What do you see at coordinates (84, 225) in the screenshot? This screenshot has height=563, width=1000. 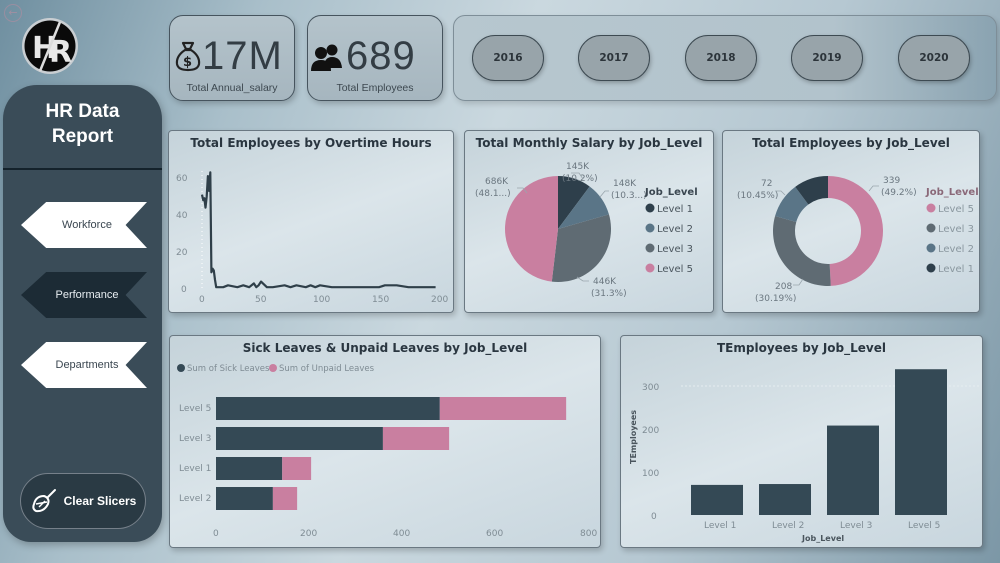 I see `nav-workforce-button: Workforce` at bounding box center [84, 225].